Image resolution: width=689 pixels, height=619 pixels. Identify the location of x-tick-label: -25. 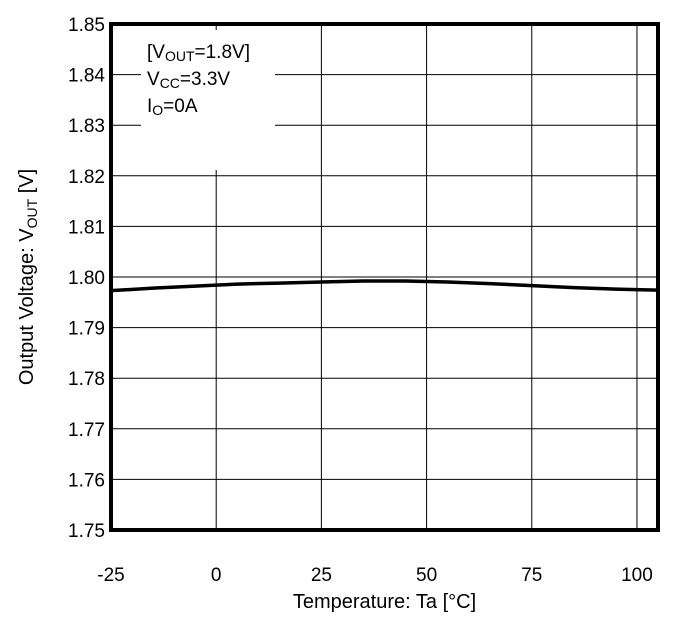
(110, 575).